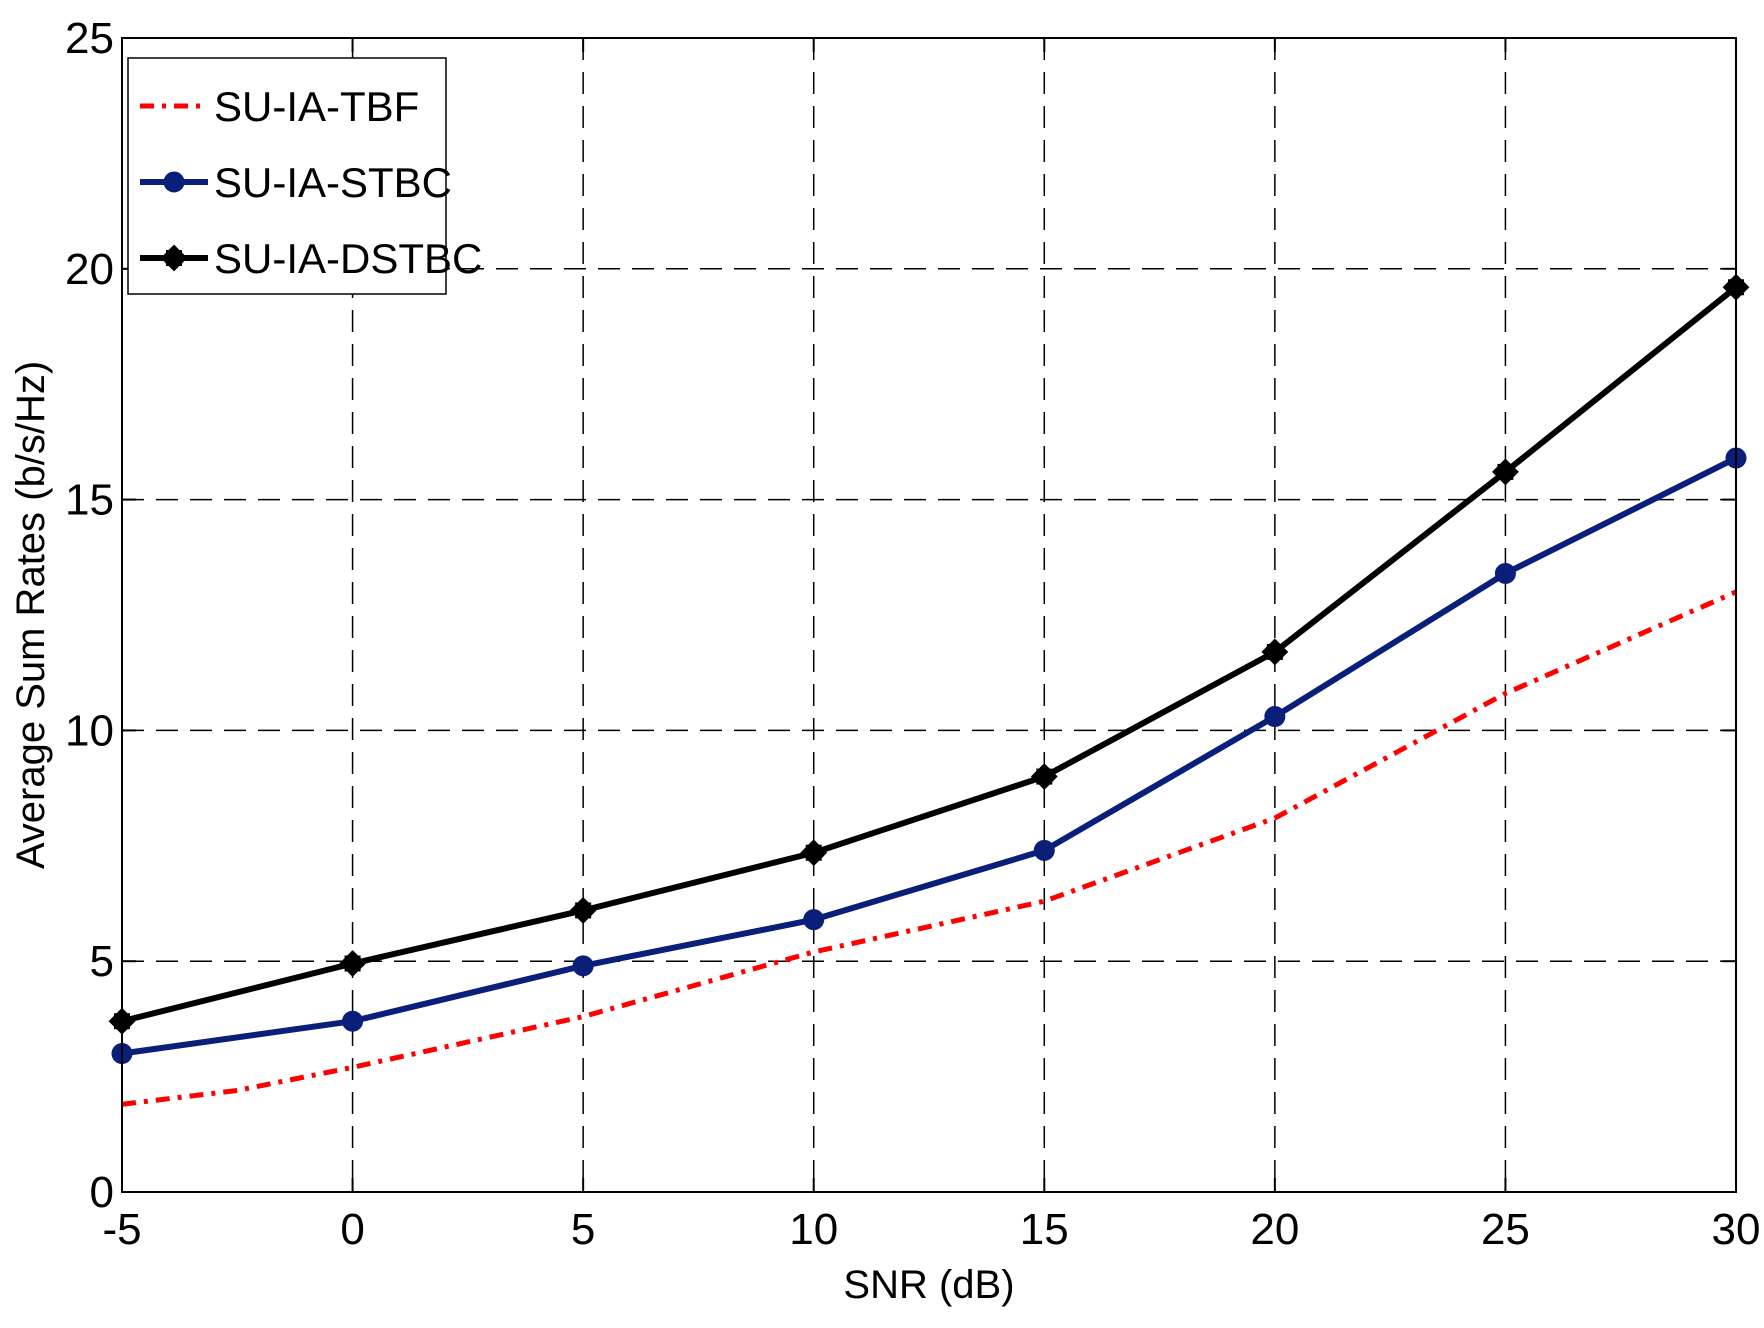 Image resolution: width=1764 pixels, height=1328 pixels. What do you see at coordinates (121, 1229) in the screenshot?
I see `x-tick-label: -5` at bounding box center [121, 1229].